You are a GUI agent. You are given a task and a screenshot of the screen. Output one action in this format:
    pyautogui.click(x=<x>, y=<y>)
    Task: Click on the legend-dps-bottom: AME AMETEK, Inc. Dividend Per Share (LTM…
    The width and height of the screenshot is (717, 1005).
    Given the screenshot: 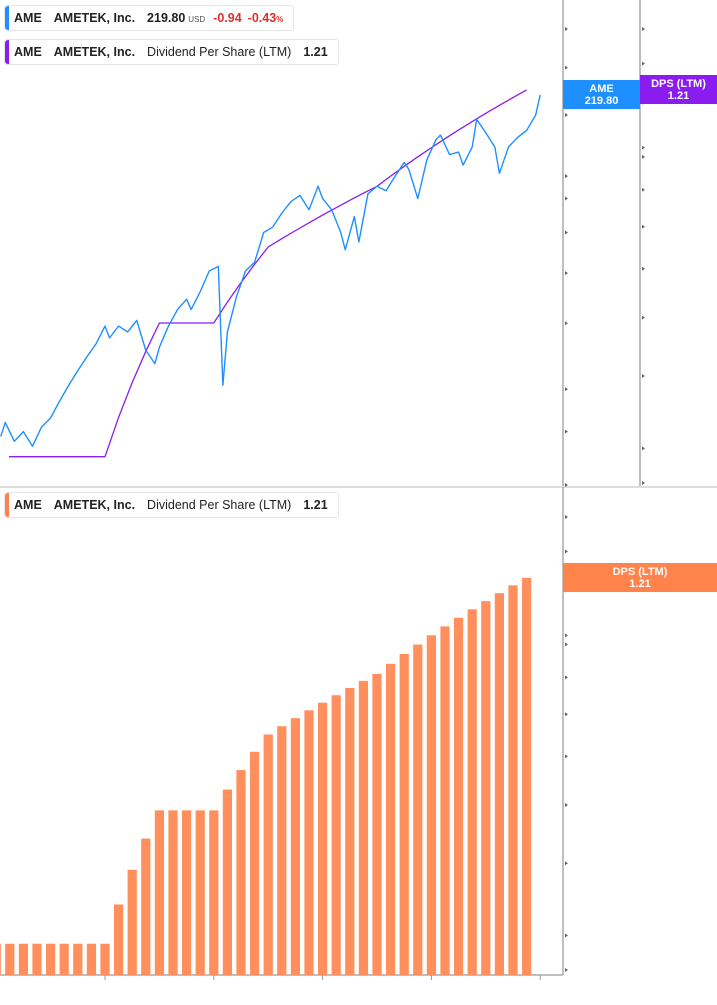 What is the action you would take?
    pyautogui.click(x=171, y=505)
    